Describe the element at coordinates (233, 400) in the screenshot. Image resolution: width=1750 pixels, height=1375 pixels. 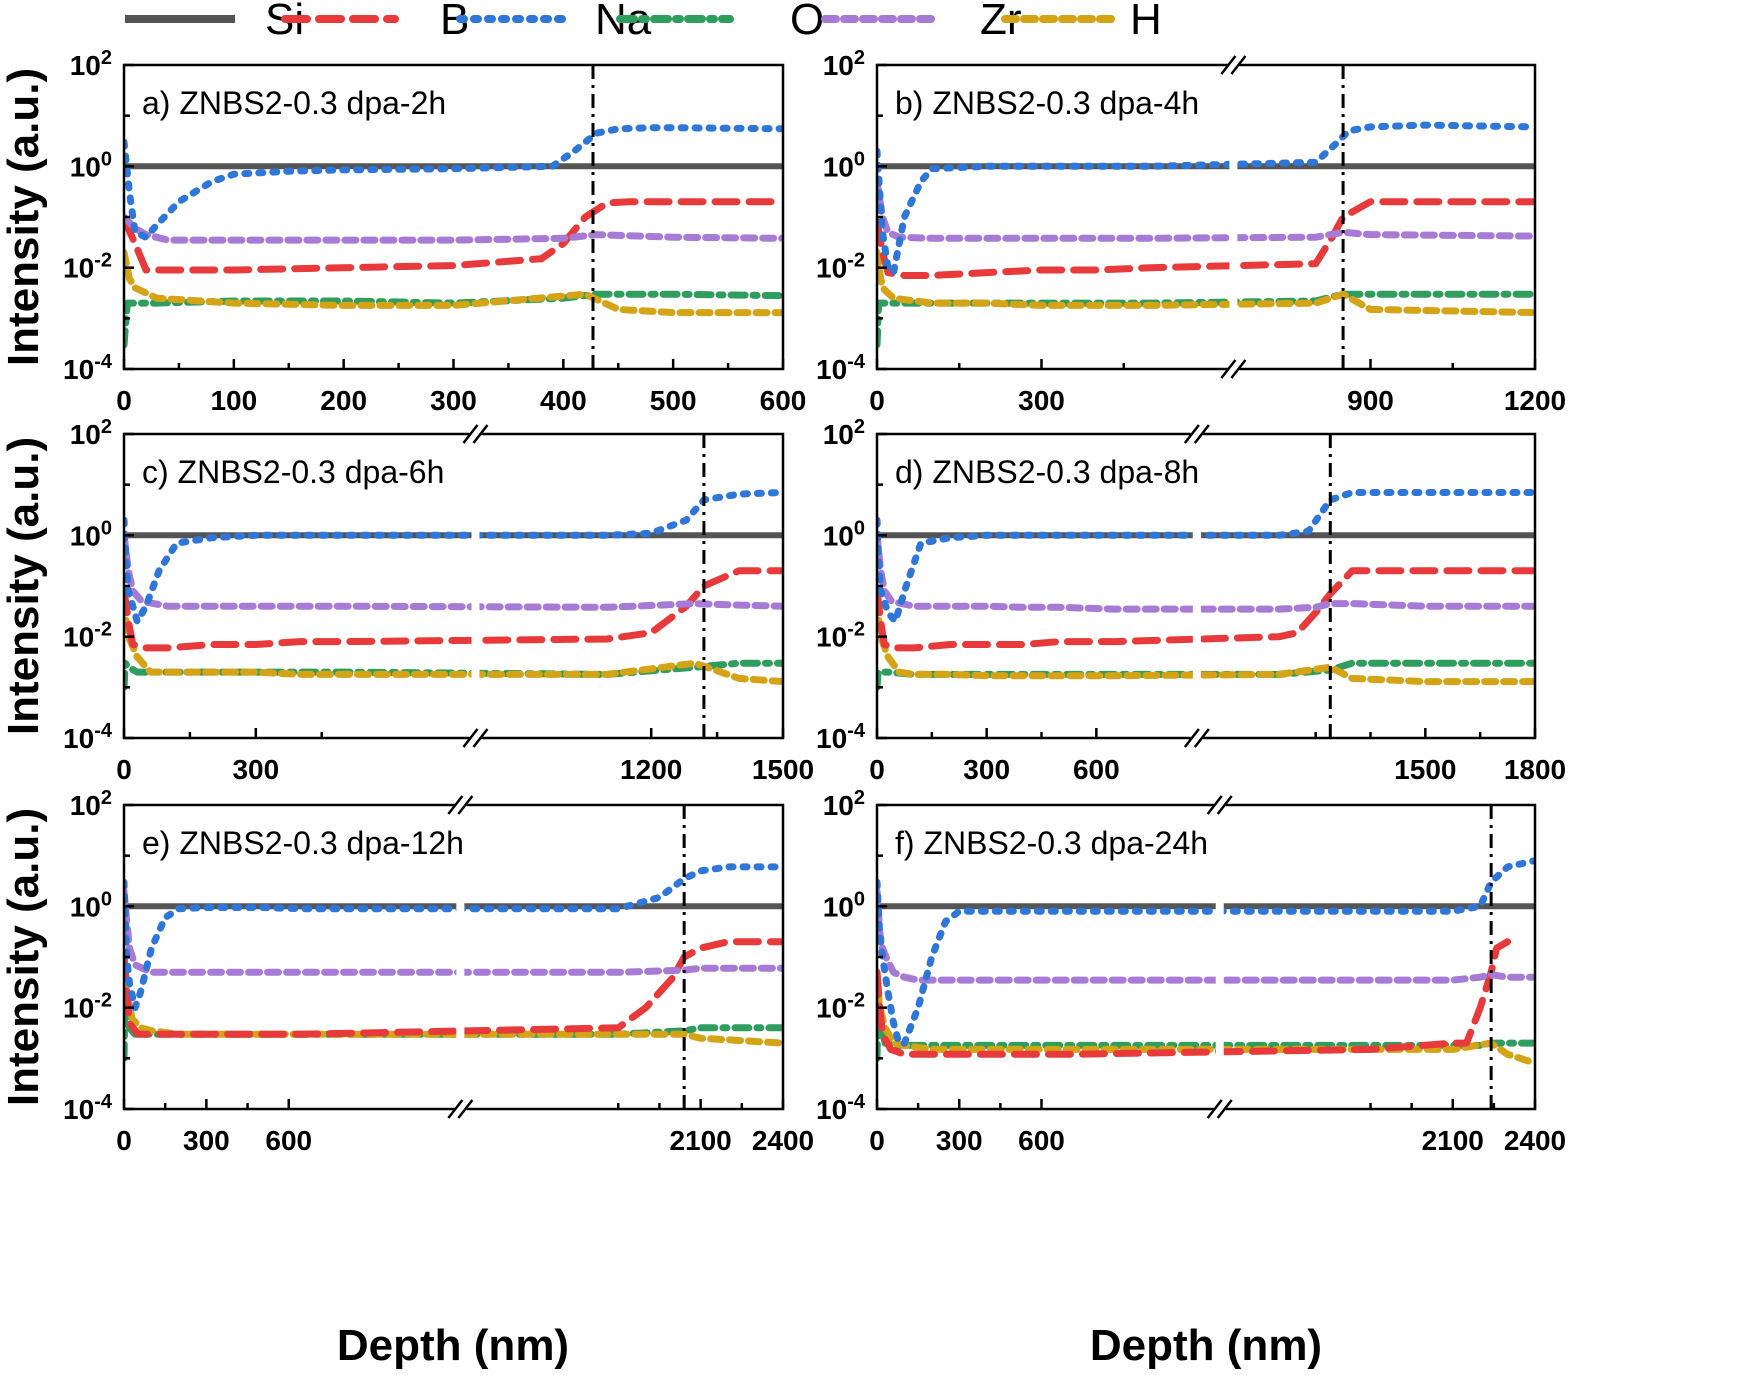
I see `x-tick-label: 100` at that location.